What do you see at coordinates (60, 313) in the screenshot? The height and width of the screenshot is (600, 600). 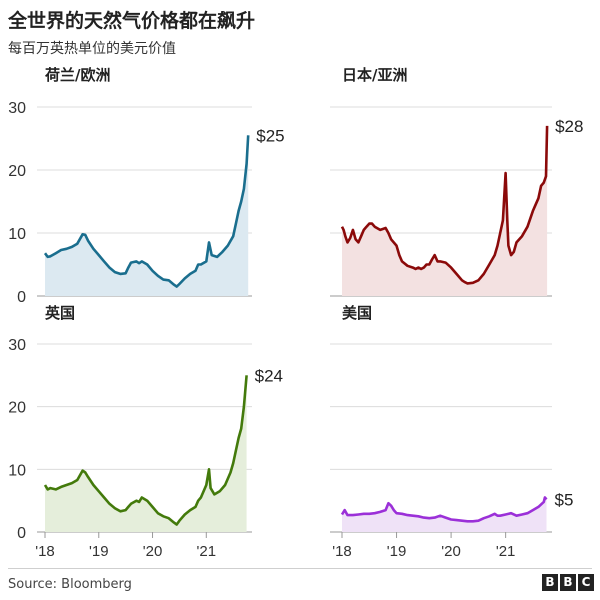 I see `panel-title: 英国` at bounding box center [60, 313].